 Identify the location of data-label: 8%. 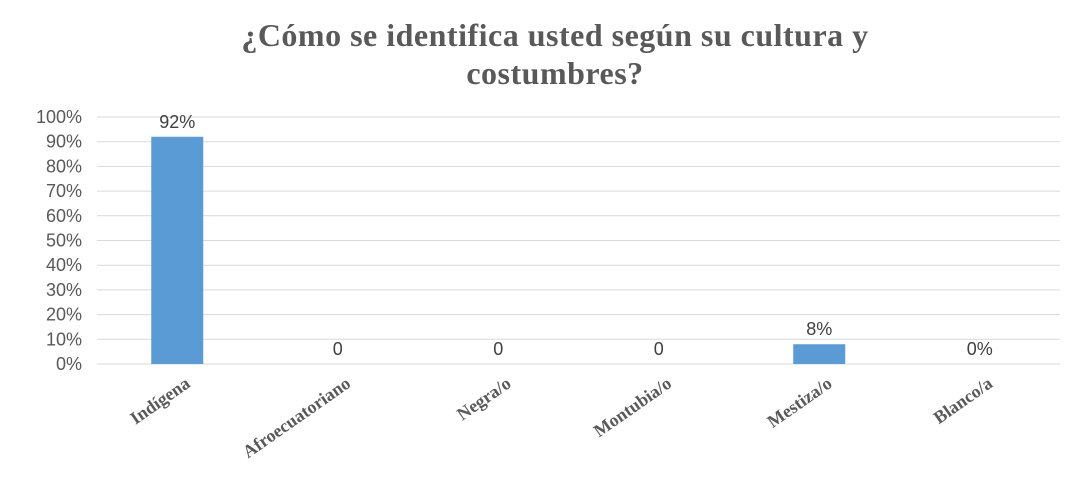
(819, 329).